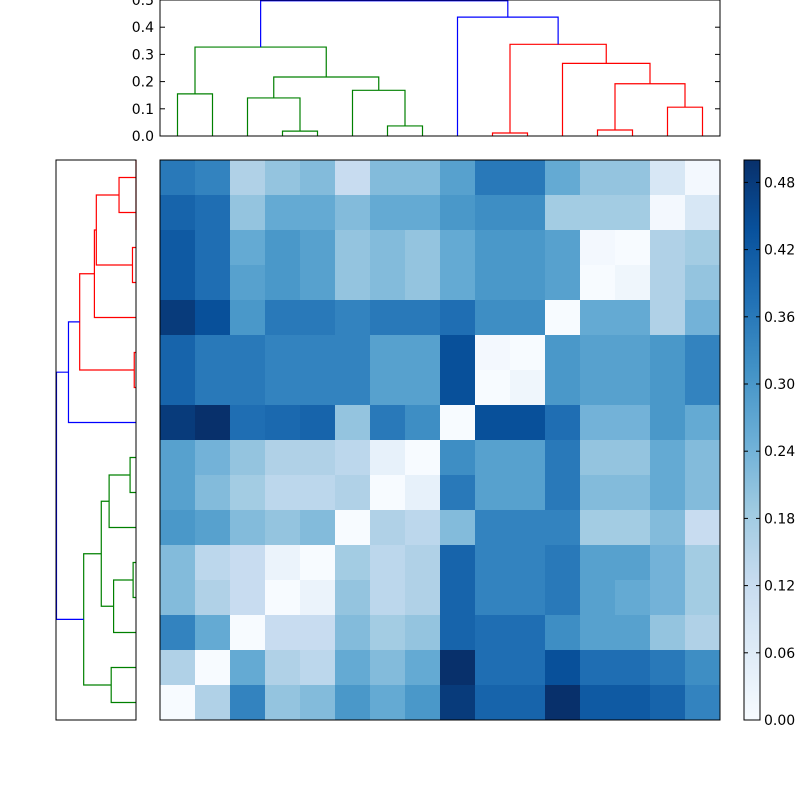 The image size is (800, 800). I want to click on colorbar-tick-label: 0.12, so click(779, 587).